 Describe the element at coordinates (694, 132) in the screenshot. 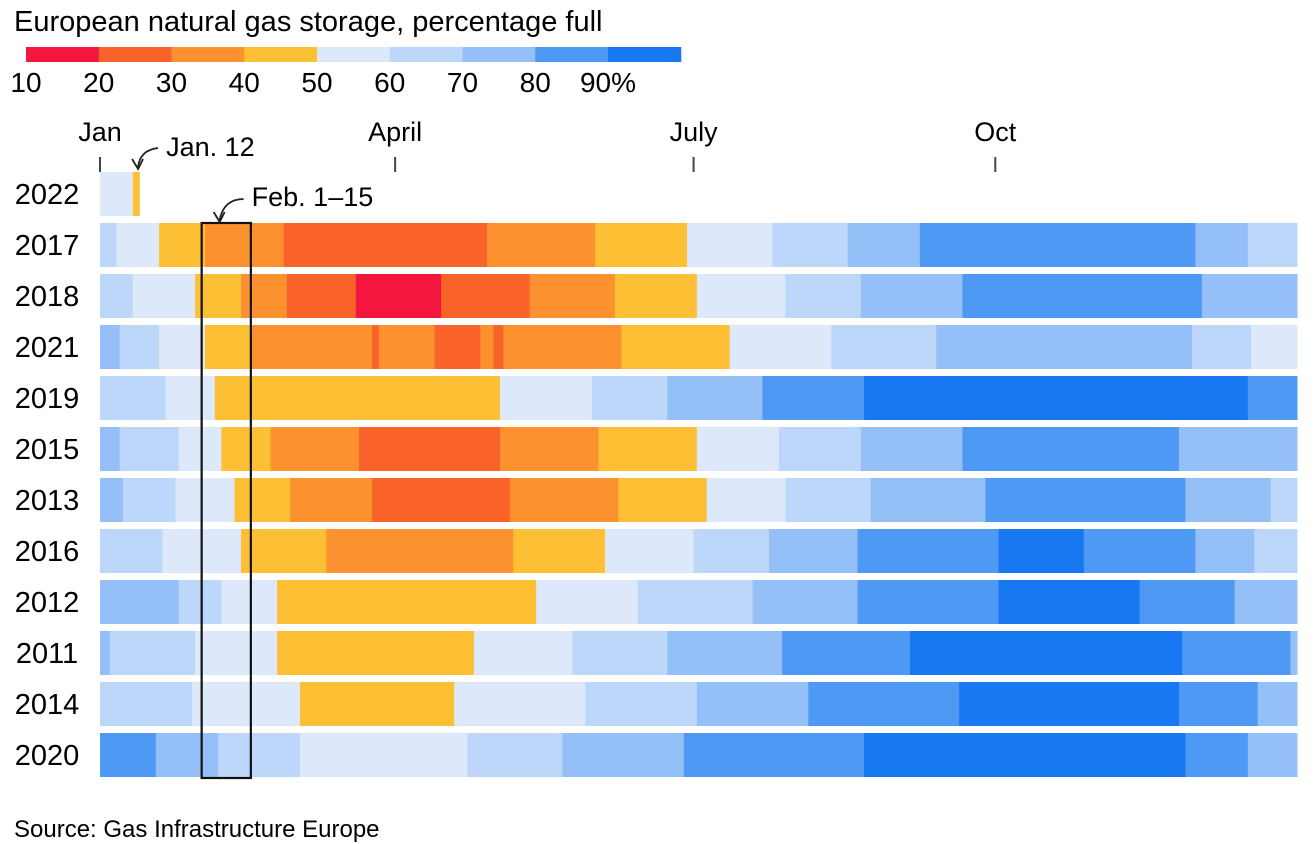

I see `month-tick-label: July` at that location.